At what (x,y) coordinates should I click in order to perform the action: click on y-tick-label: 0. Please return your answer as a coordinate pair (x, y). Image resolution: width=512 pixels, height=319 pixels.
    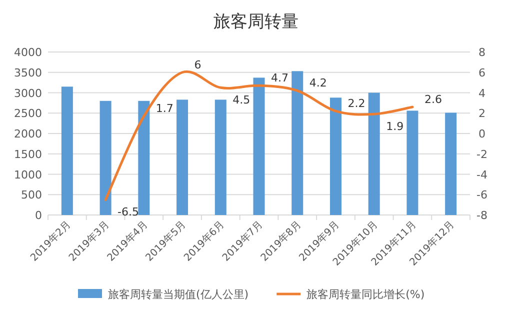
    Looking at the image, I should click on (38, 215).